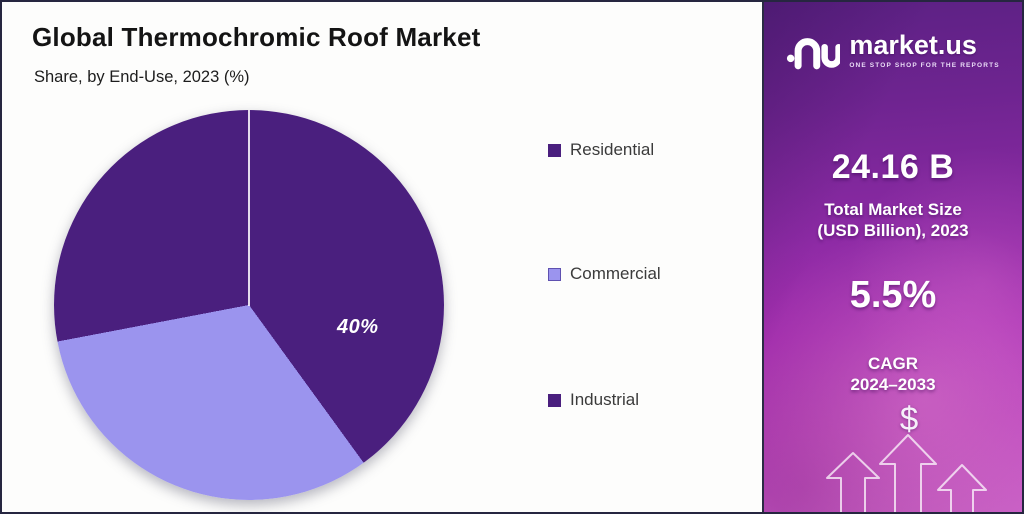  I want to click on pie-slice-divider, so click(249, 208).